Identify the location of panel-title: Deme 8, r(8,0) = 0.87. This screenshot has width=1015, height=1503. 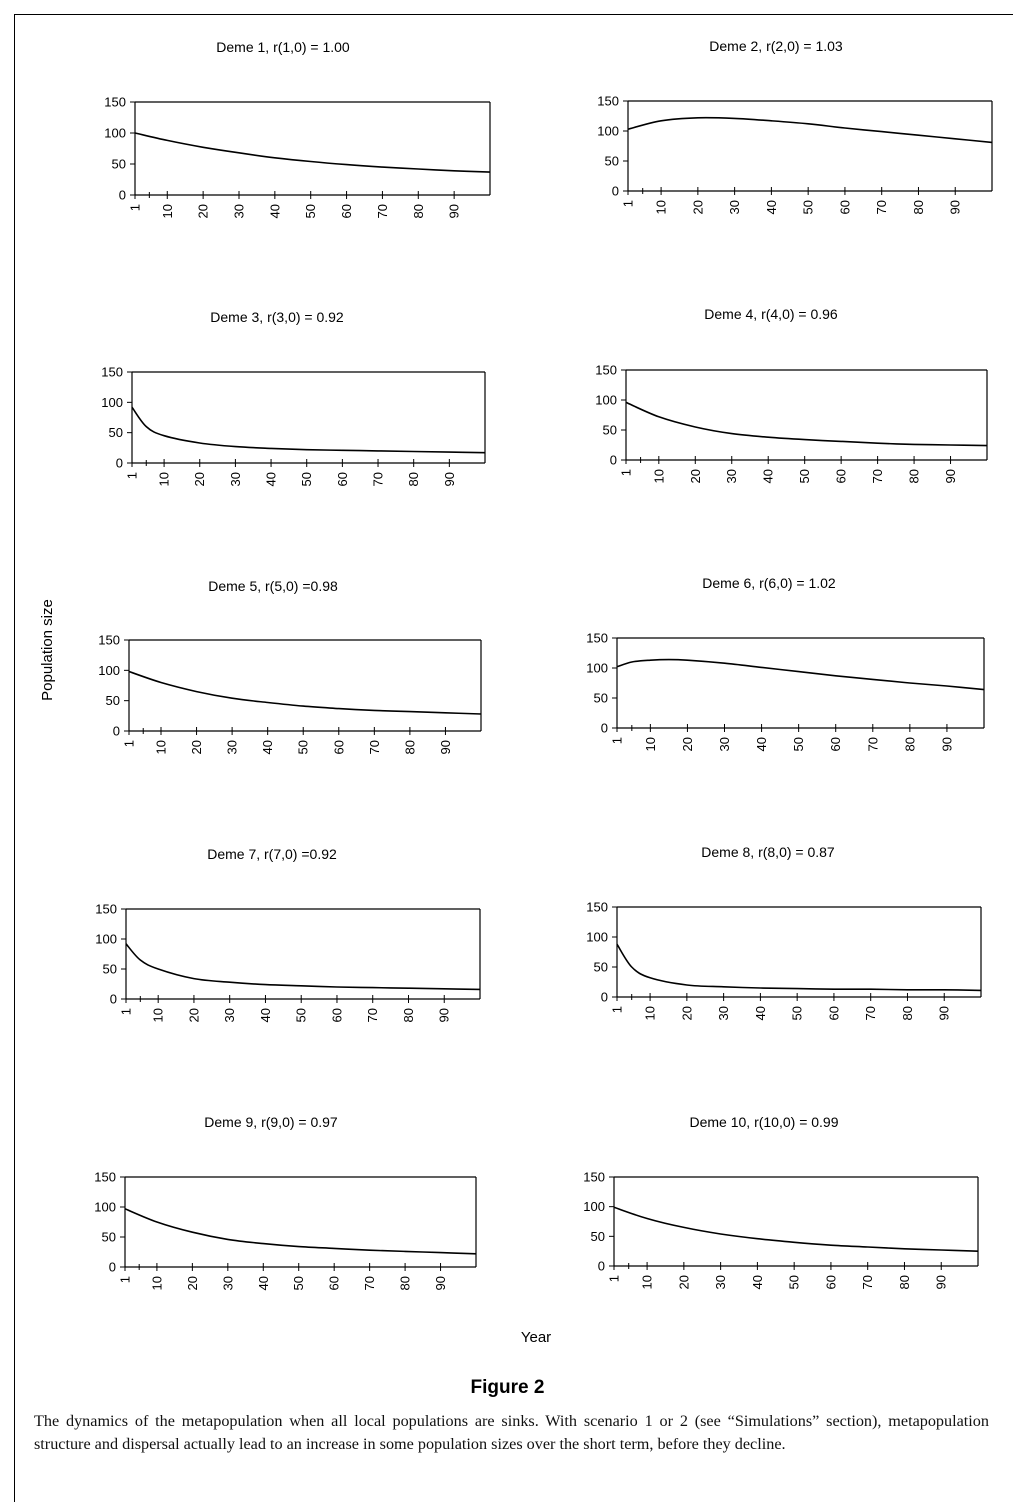
(768, 852).